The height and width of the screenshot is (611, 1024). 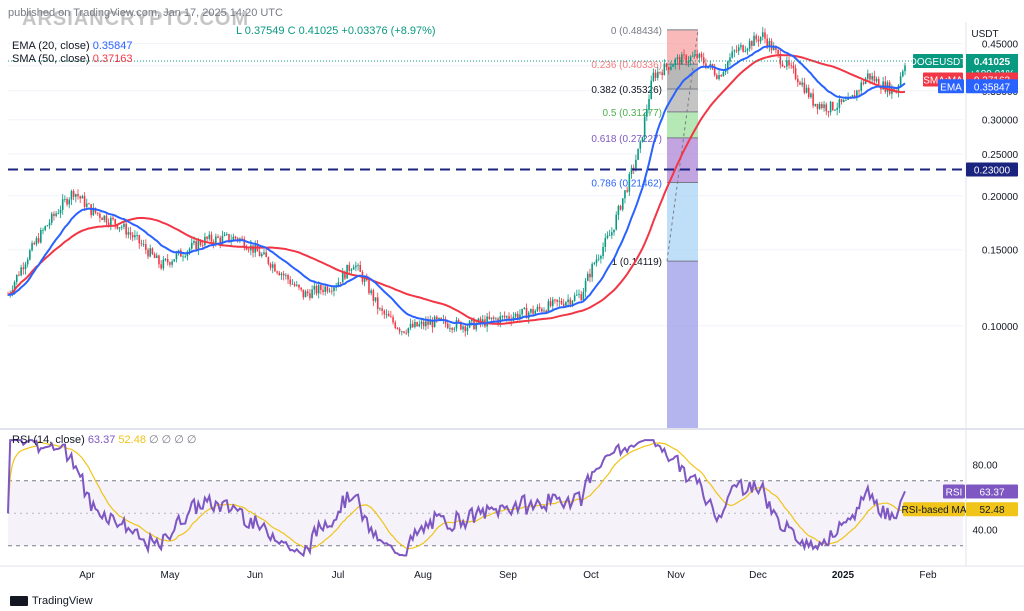 I want to click on x-tick-Feb: Feb, so click(x=928, y=575).